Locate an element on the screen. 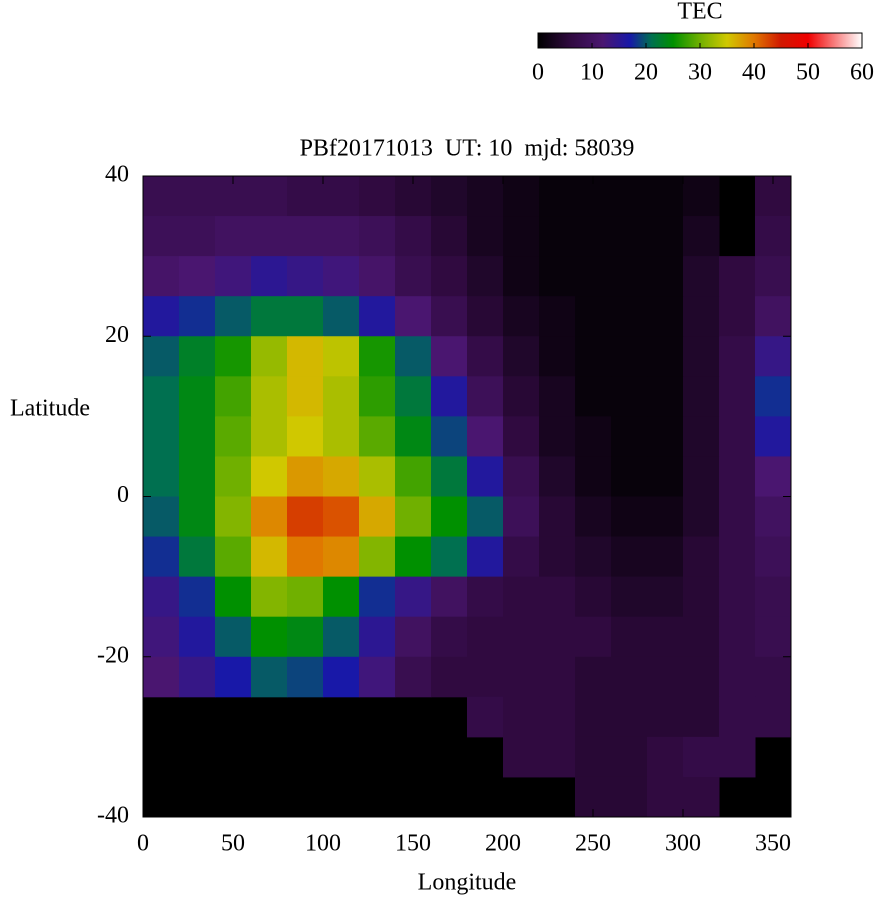 Image resolution: width=877 pixels, height=905 pixels. y-tick-label: 40 is located at coordinates (117, 175).